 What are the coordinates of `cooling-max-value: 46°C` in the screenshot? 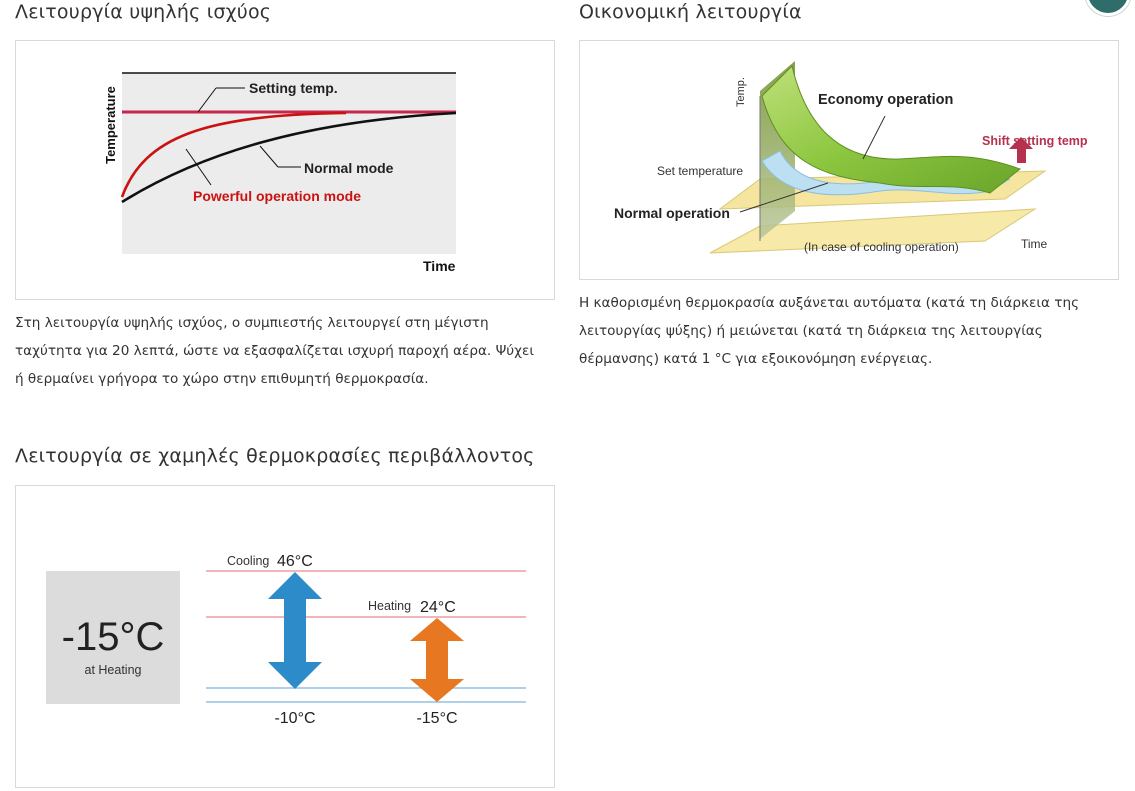 It's located at (295, 561).